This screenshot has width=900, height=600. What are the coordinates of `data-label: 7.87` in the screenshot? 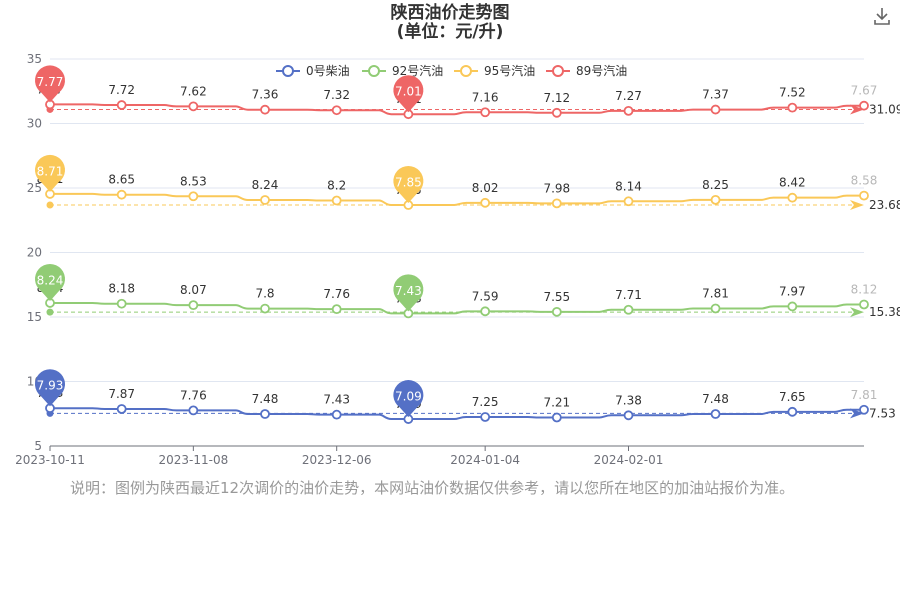 It's located at (121, 394).